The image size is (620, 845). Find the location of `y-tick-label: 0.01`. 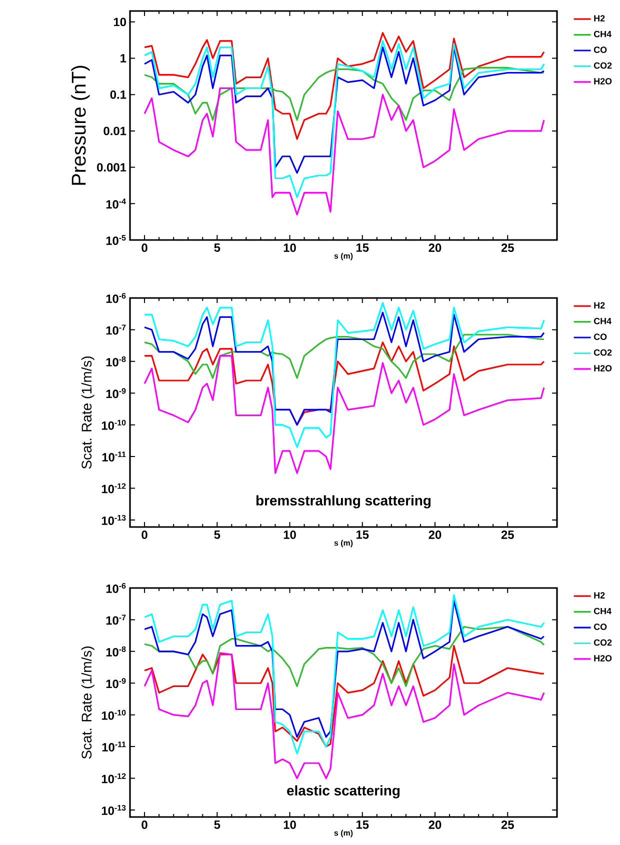

y-tick-label: 0.01 is located at coordinates (115, 131).